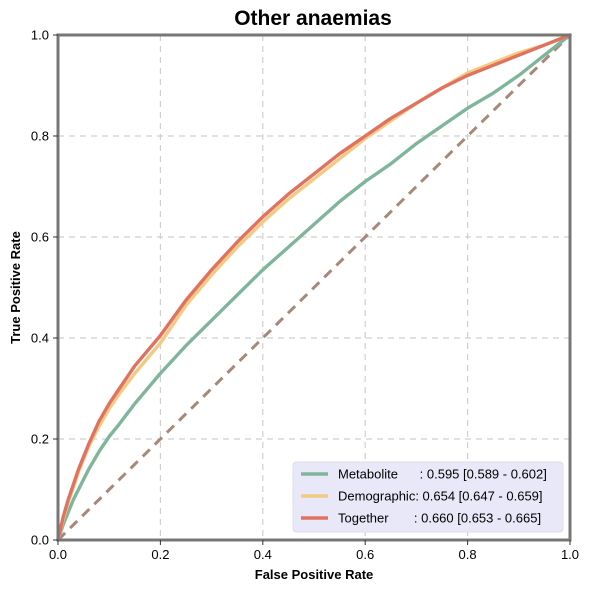 This screenshot has height=597, width=591. Describe the element at coordinates (468, 554) in the screenshot. I see `x-tick-label: 0.8` at that location.